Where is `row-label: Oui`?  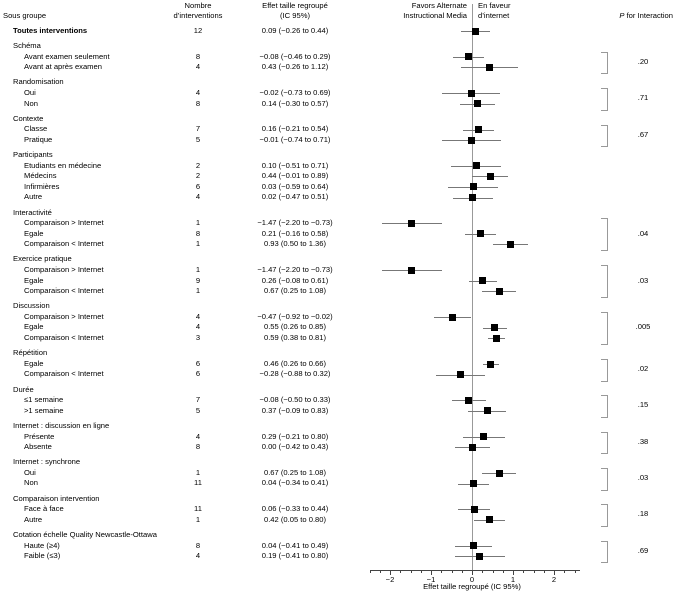 row-label: Oui is located at coordinates (30, 472).